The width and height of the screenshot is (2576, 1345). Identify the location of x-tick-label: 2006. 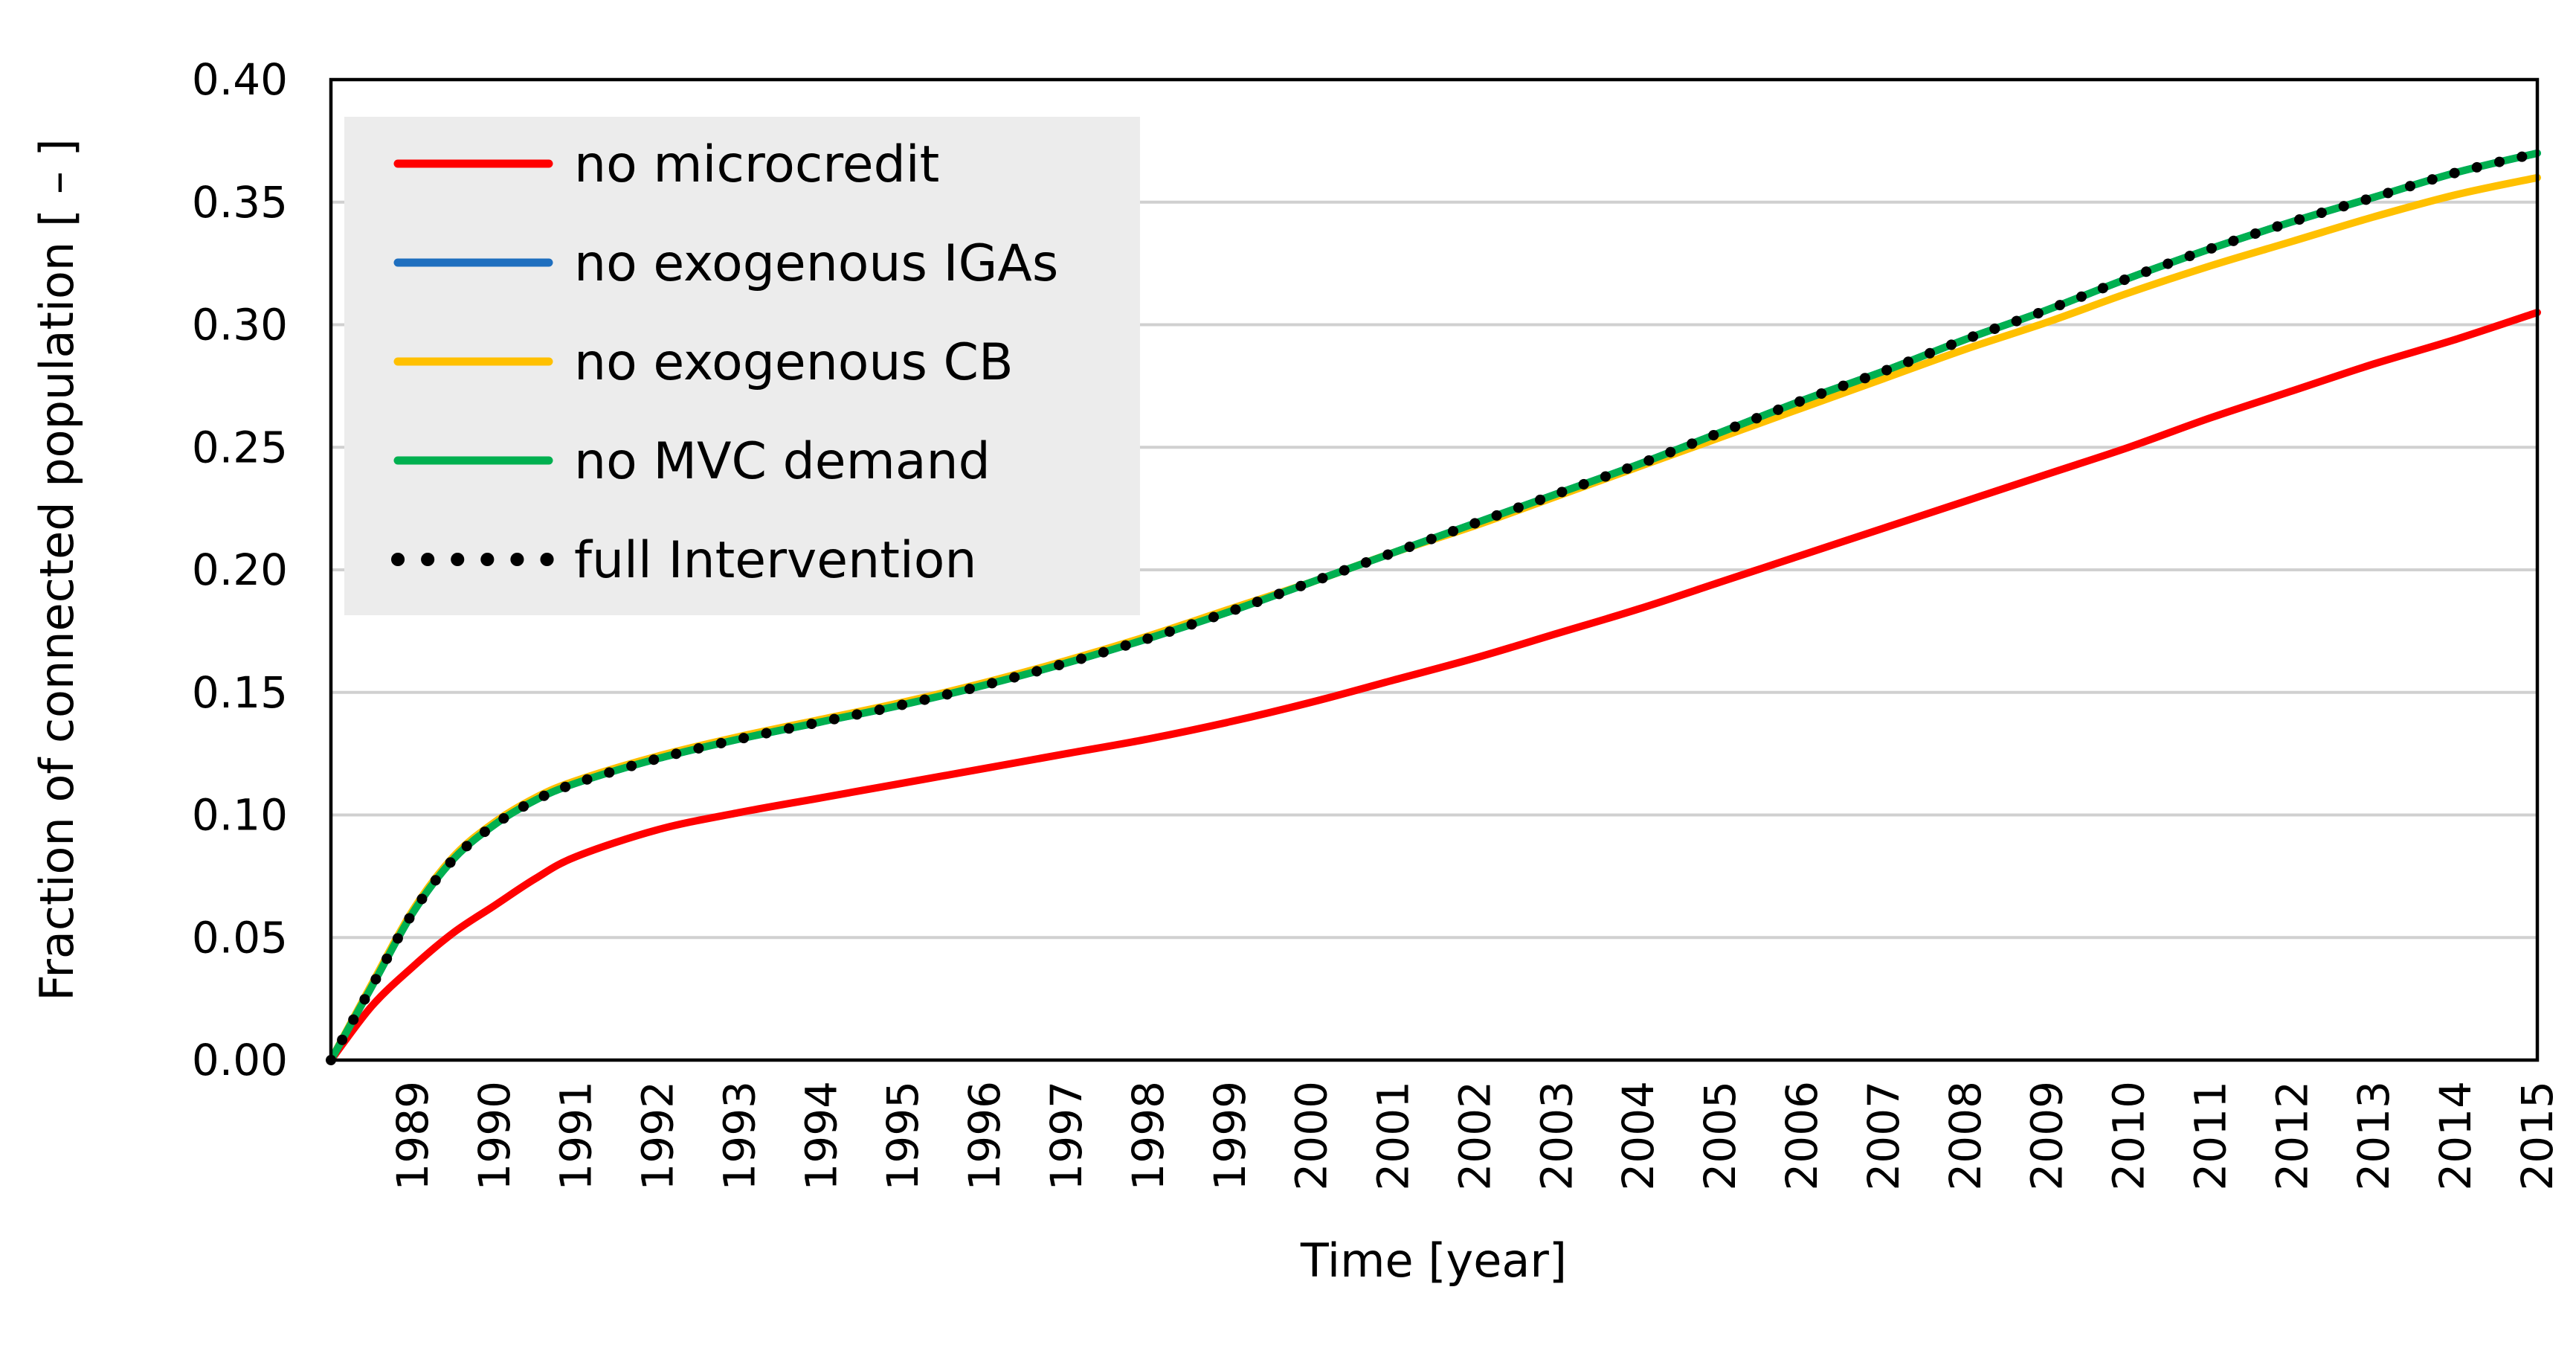
(1802, 1136).